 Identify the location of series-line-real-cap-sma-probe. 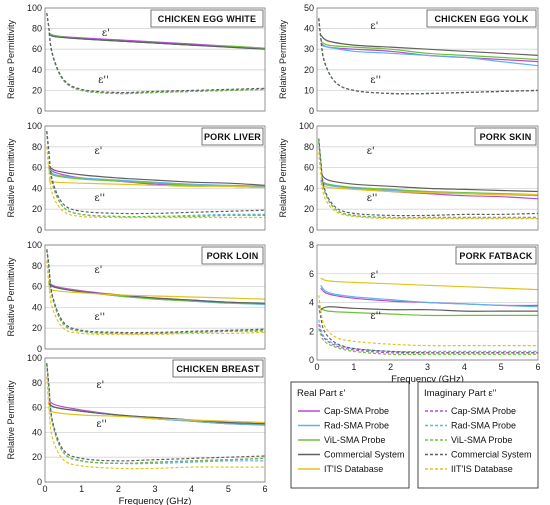
(429, 52).